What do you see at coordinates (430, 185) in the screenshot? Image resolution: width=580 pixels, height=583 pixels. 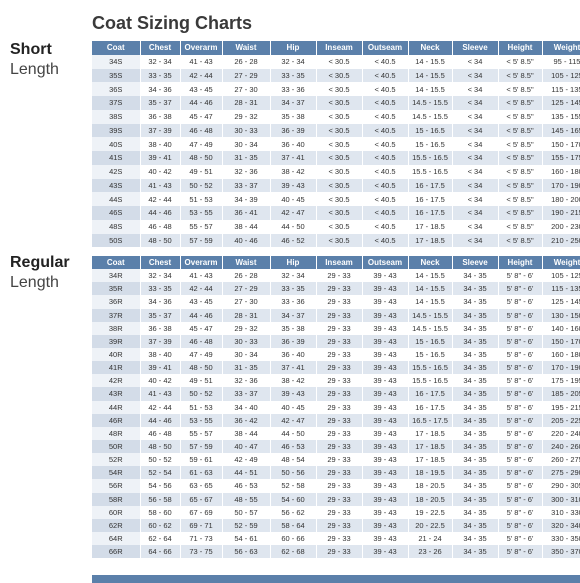 I see `cell: 16 - 17.5` at bounding box center [430, 185].